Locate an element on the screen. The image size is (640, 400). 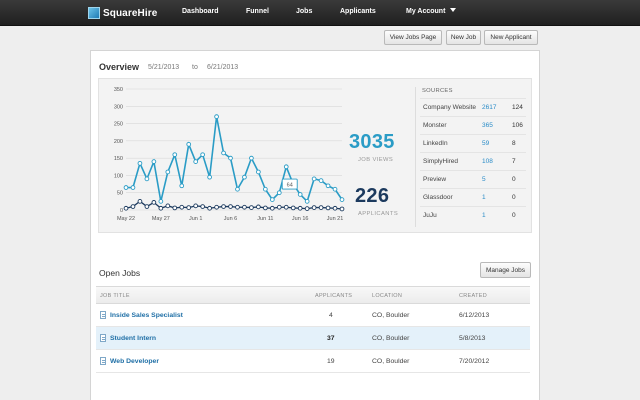
column-header-applicants: APPLICANTS is located at coordinates (334, 296).